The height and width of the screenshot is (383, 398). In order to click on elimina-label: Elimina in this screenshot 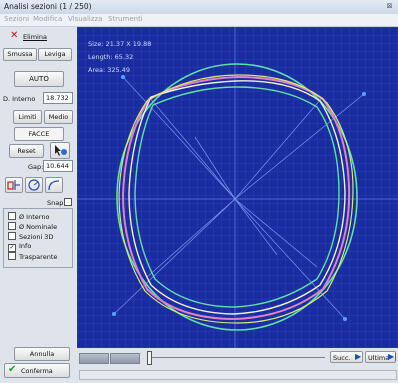, I will do `click(35, 37)`.